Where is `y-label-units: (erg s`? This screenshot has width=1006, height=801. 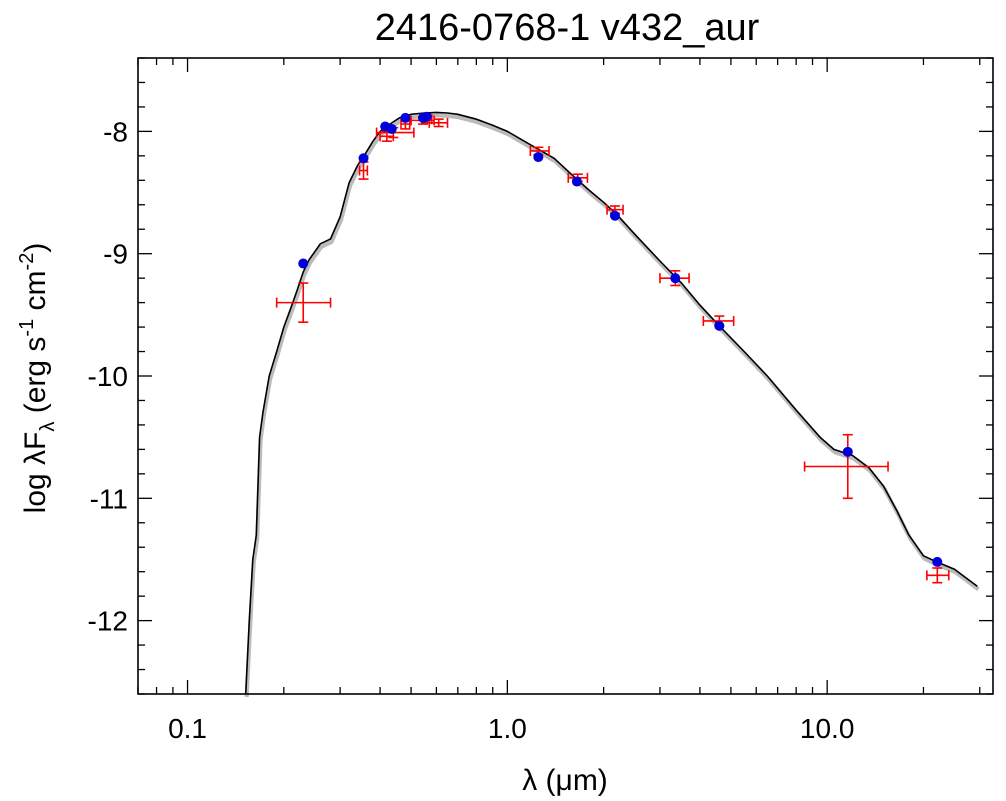
y-label-units: (erg s is located at coordinates (35, 379).